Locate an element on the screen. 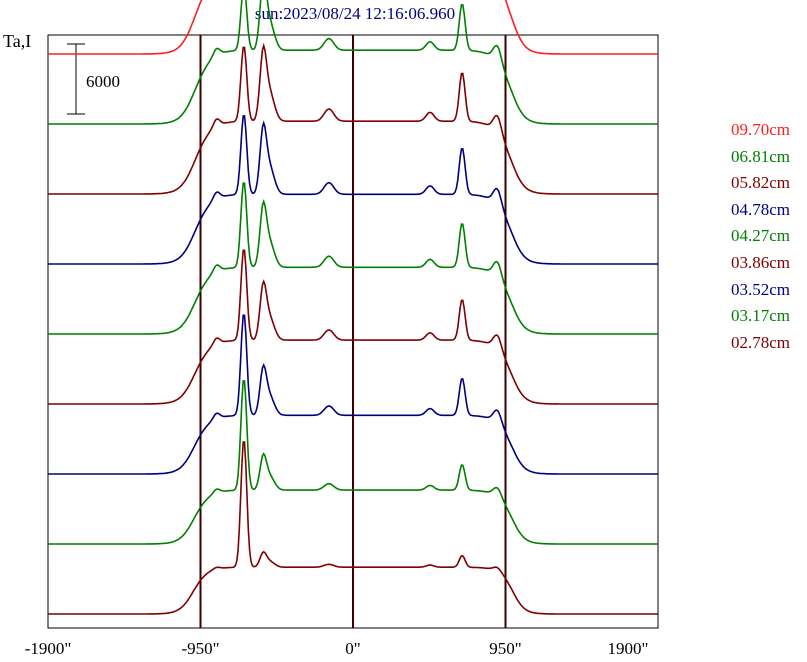  legend-entry: 02.78cm is located at coordinates (761, 342).